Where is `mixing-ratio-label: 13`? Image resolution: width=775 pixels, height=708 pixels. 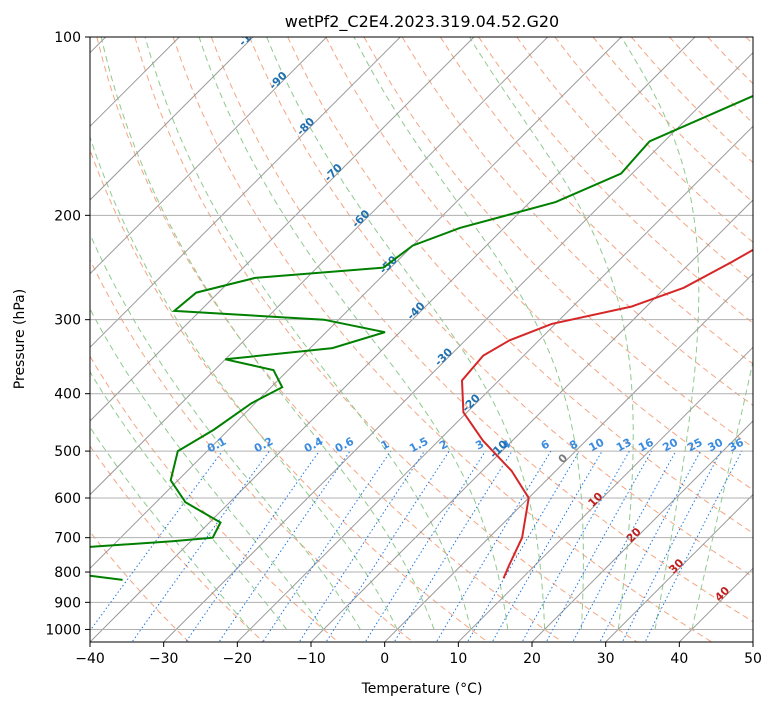
mixing-ratio-label: 13 is located at coordinates (624, 445).